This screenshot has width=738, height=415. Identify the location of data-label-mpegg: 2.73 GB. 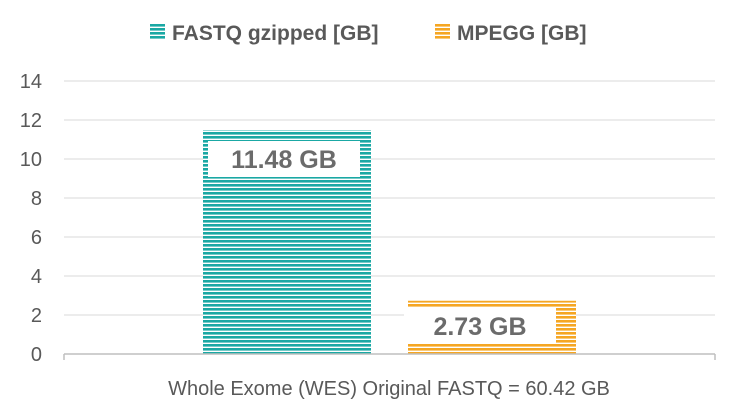
(479, 327).